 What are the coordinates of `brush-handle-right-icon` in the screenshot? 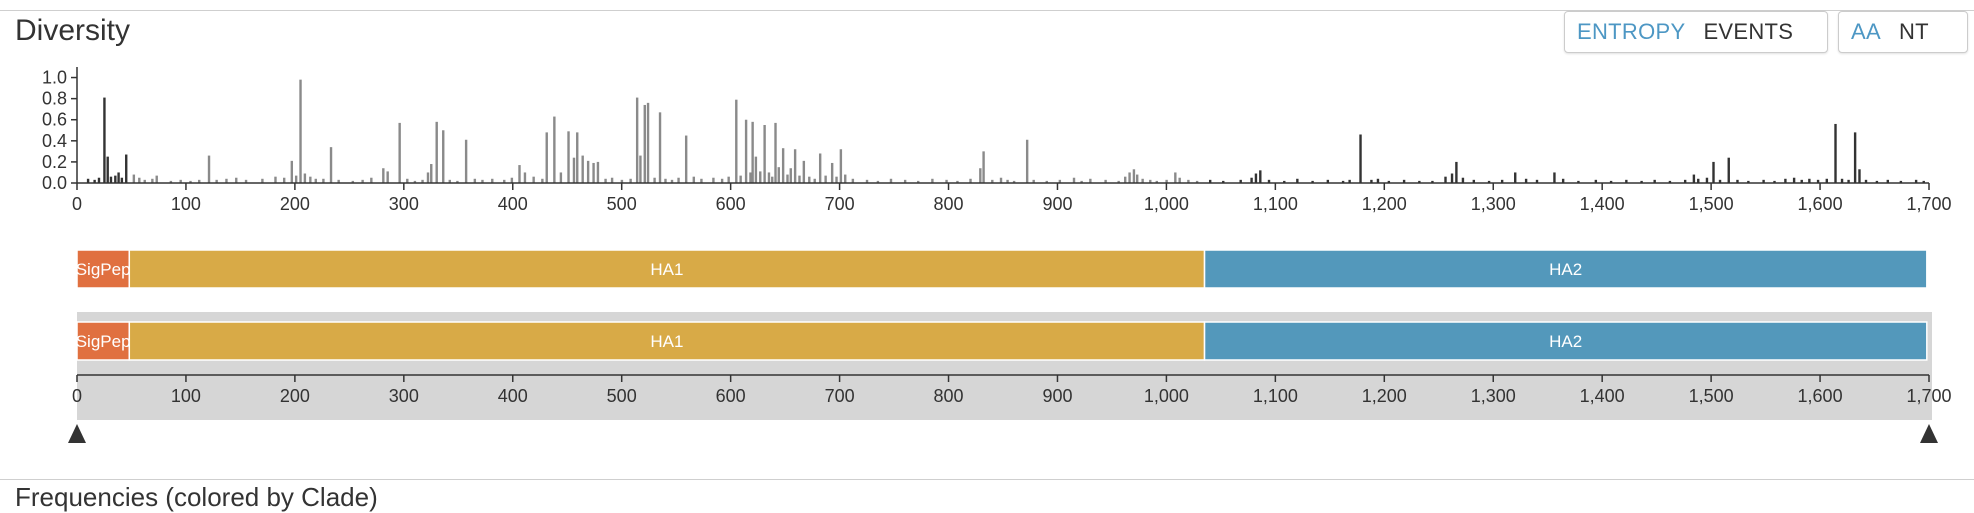 It's located at (1929, 433).